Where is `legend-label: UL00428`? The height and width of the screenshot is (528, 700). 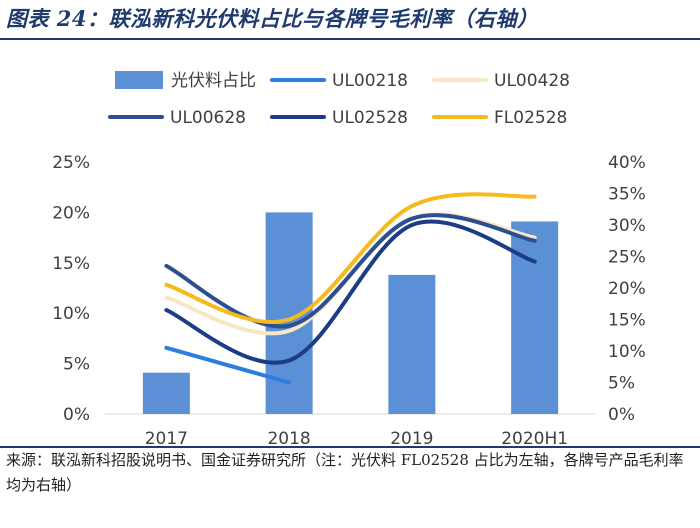
legend-label: UL00428 is located at coordinates (532, 81).